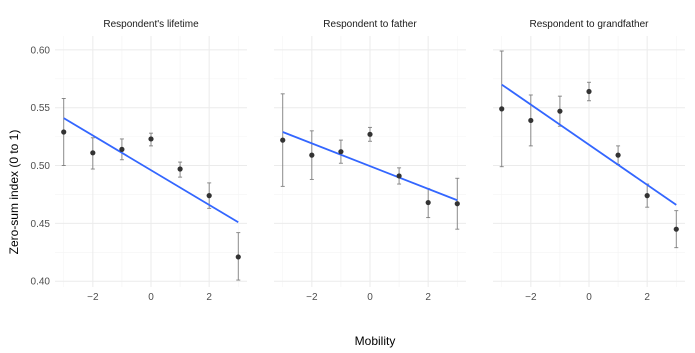  What do you see at coordinates (375, 341) in the screenshot?
I see `x-axis-title: Mobility` at bounding box center [375, 341].